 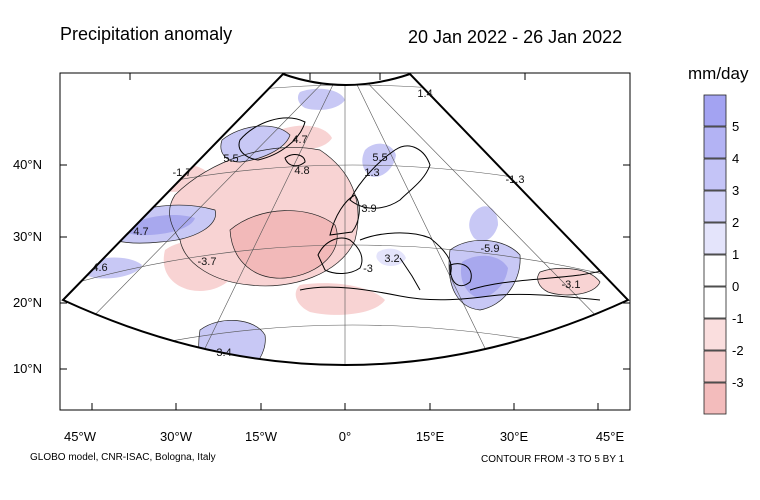 What do you see at coordinates (232, 342) in the screenshot?
I see `positive-anomaly-tropics` at bounding box center [232, 342].